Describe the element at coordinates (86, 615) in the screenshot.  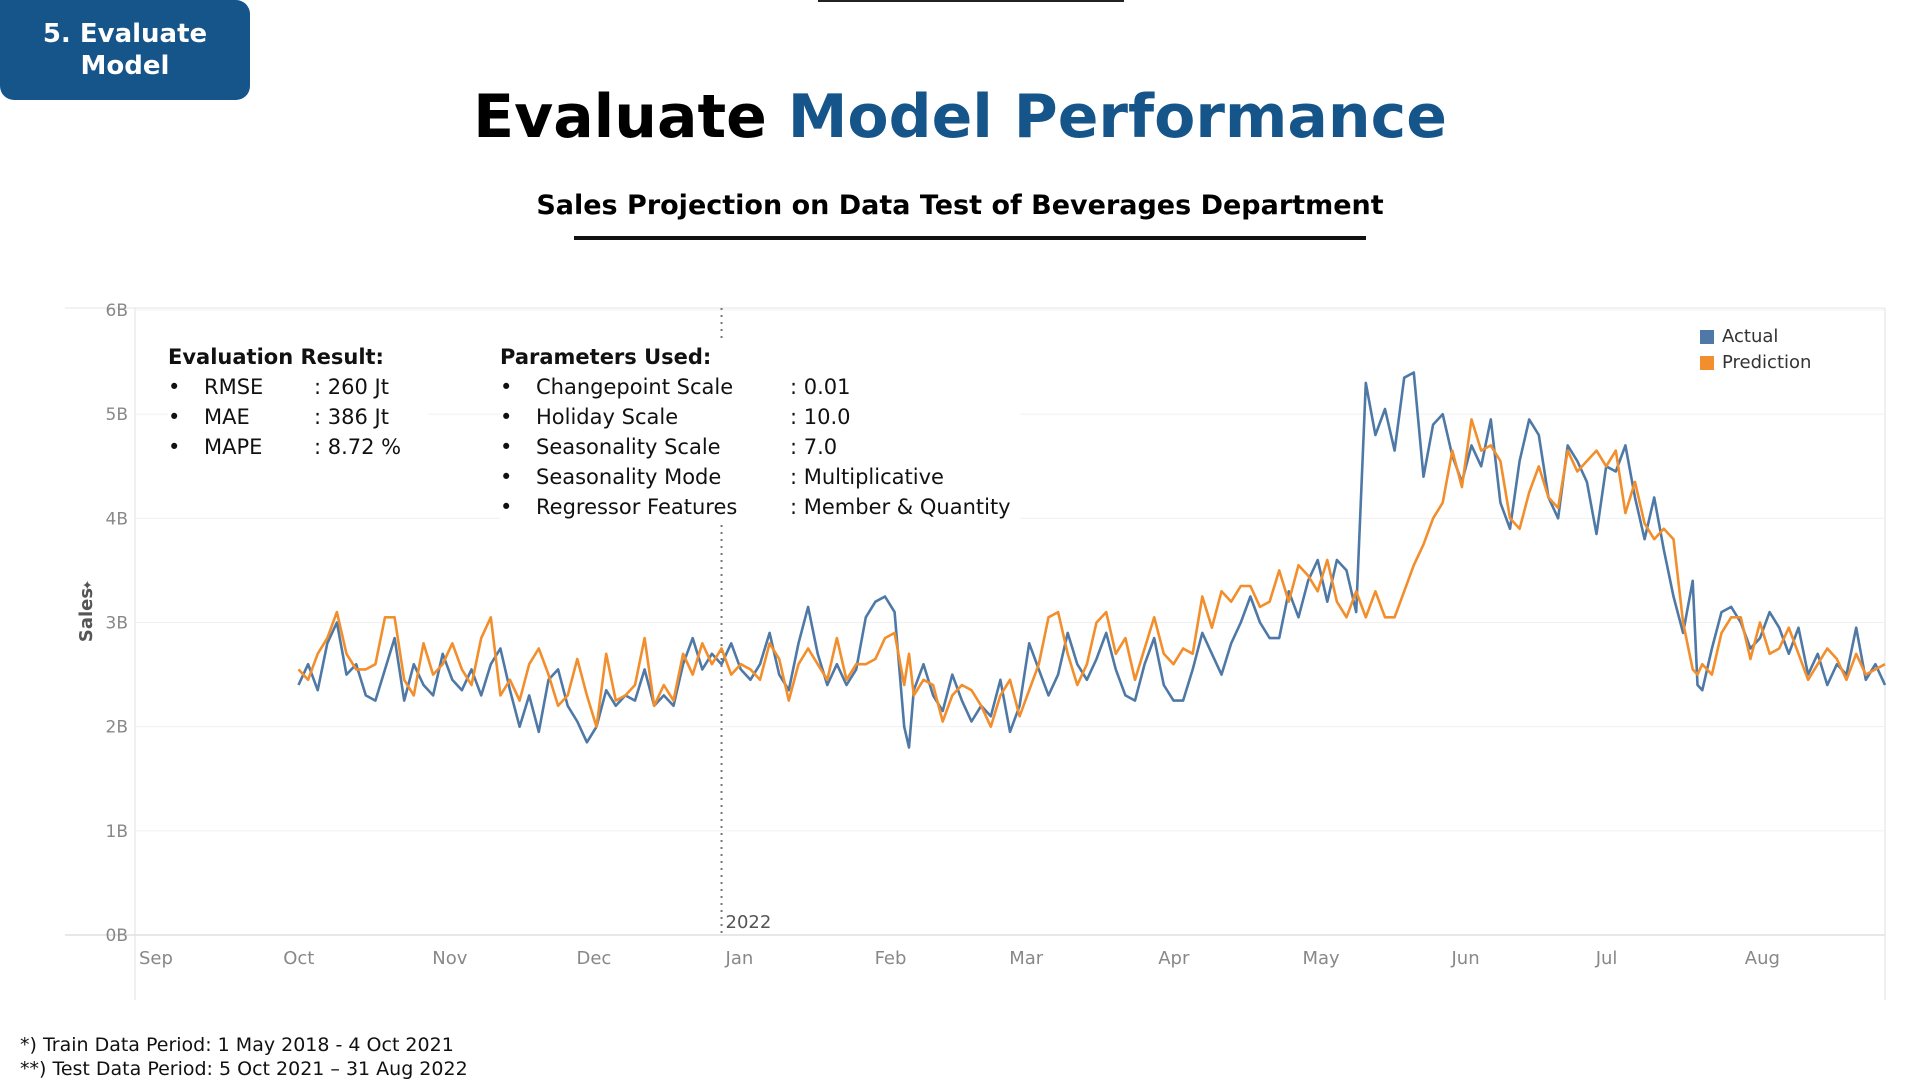
I see `y-axis-title: Sales` at that location.